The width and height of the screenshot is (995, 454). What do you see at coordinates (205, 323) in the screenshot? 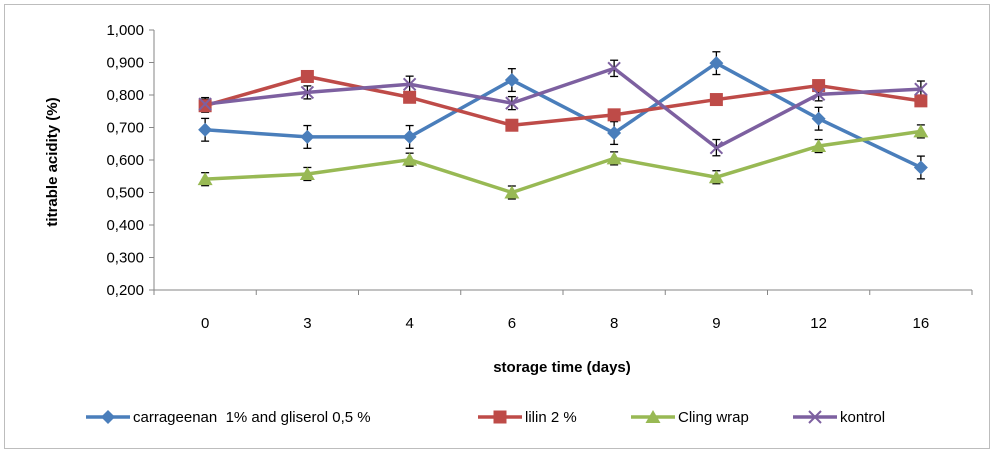
I see `x-tick-label: 0` at bounding box center [205, 323].